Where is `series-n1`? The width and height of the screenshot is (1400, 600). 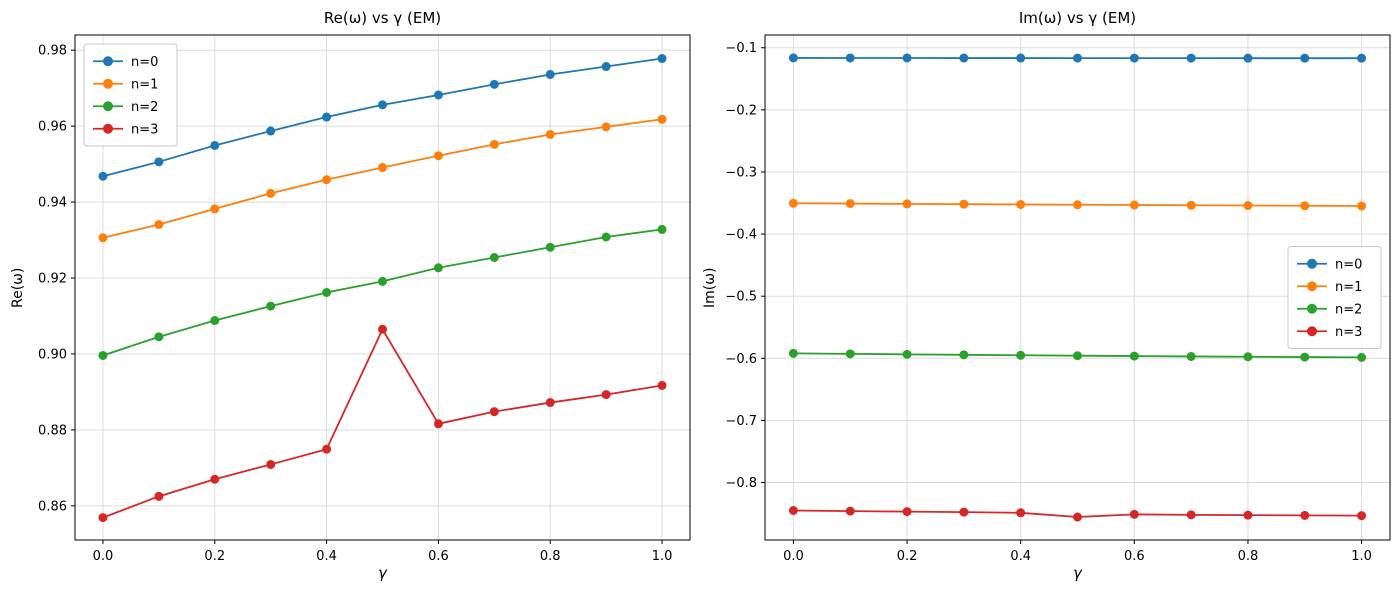 series-n1 is located at coordinates (382, 178).